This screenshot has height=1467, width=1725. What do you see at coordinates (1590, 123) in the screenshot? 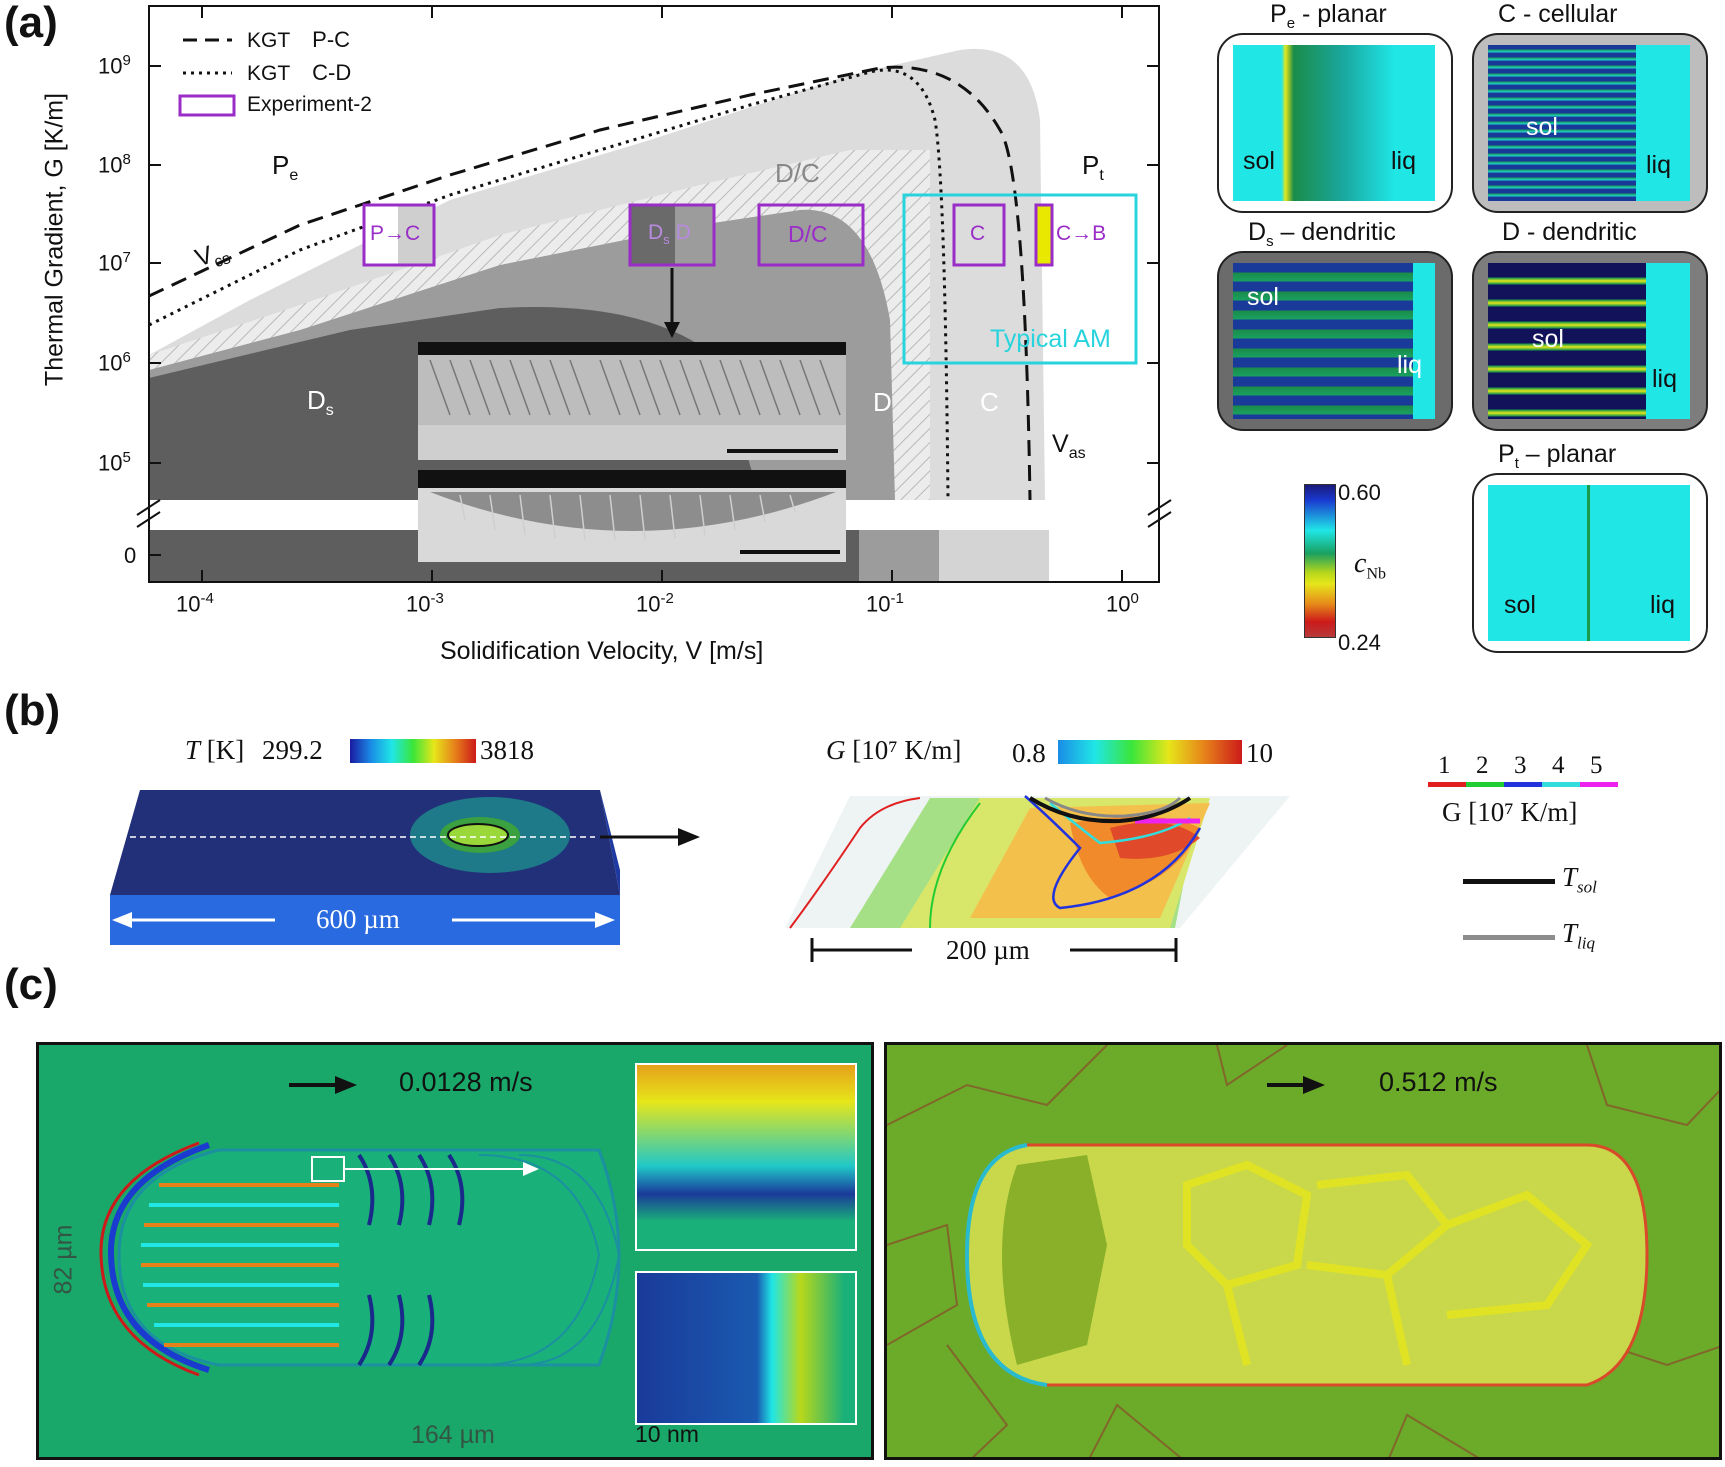
I see `thumb-c-cellular: sol liq` at bounding box center [1590, 123].